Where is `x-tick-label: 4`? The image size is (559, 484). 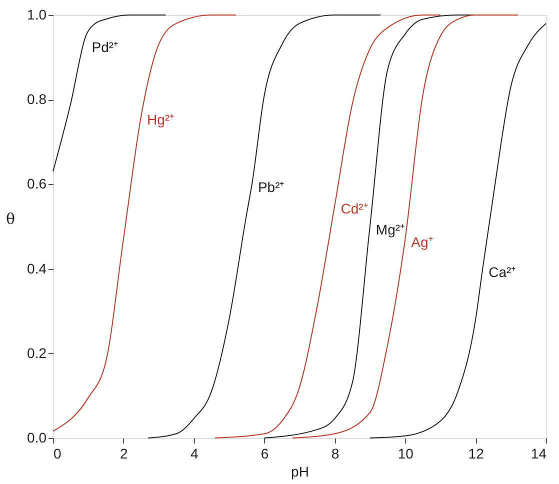 x-tick-label: 4 is located at coordinates (194, 454).